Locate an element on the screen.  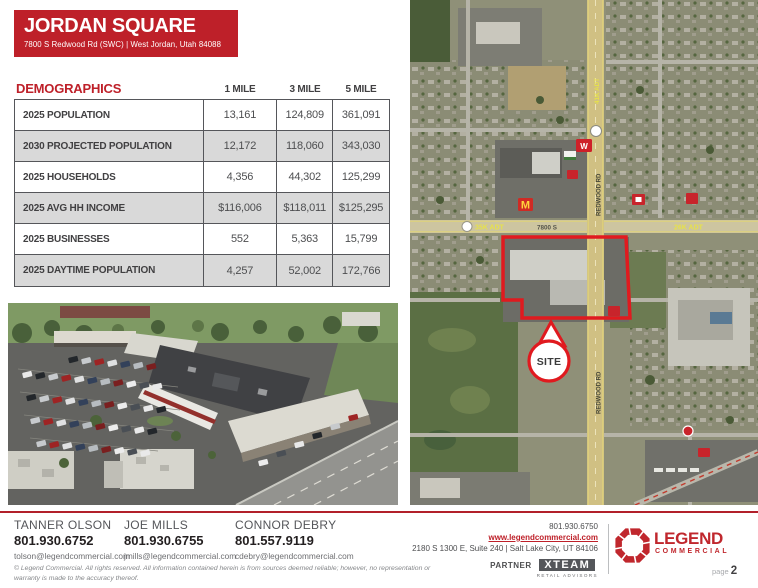
mcdonalds-logo: M is located at coordinates (525, 205).